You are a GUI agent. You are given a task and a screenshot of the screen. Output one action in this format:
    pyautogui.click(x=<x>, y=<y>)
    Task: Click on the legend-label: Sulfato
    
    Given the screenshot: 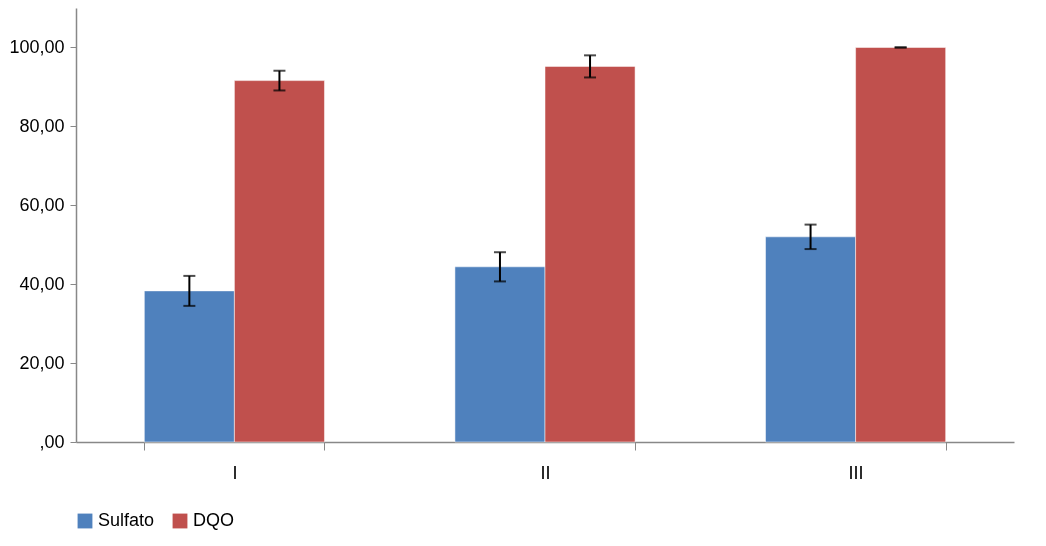 What is the action you would take?
    pyautogui.click(x=126, y=520)
    